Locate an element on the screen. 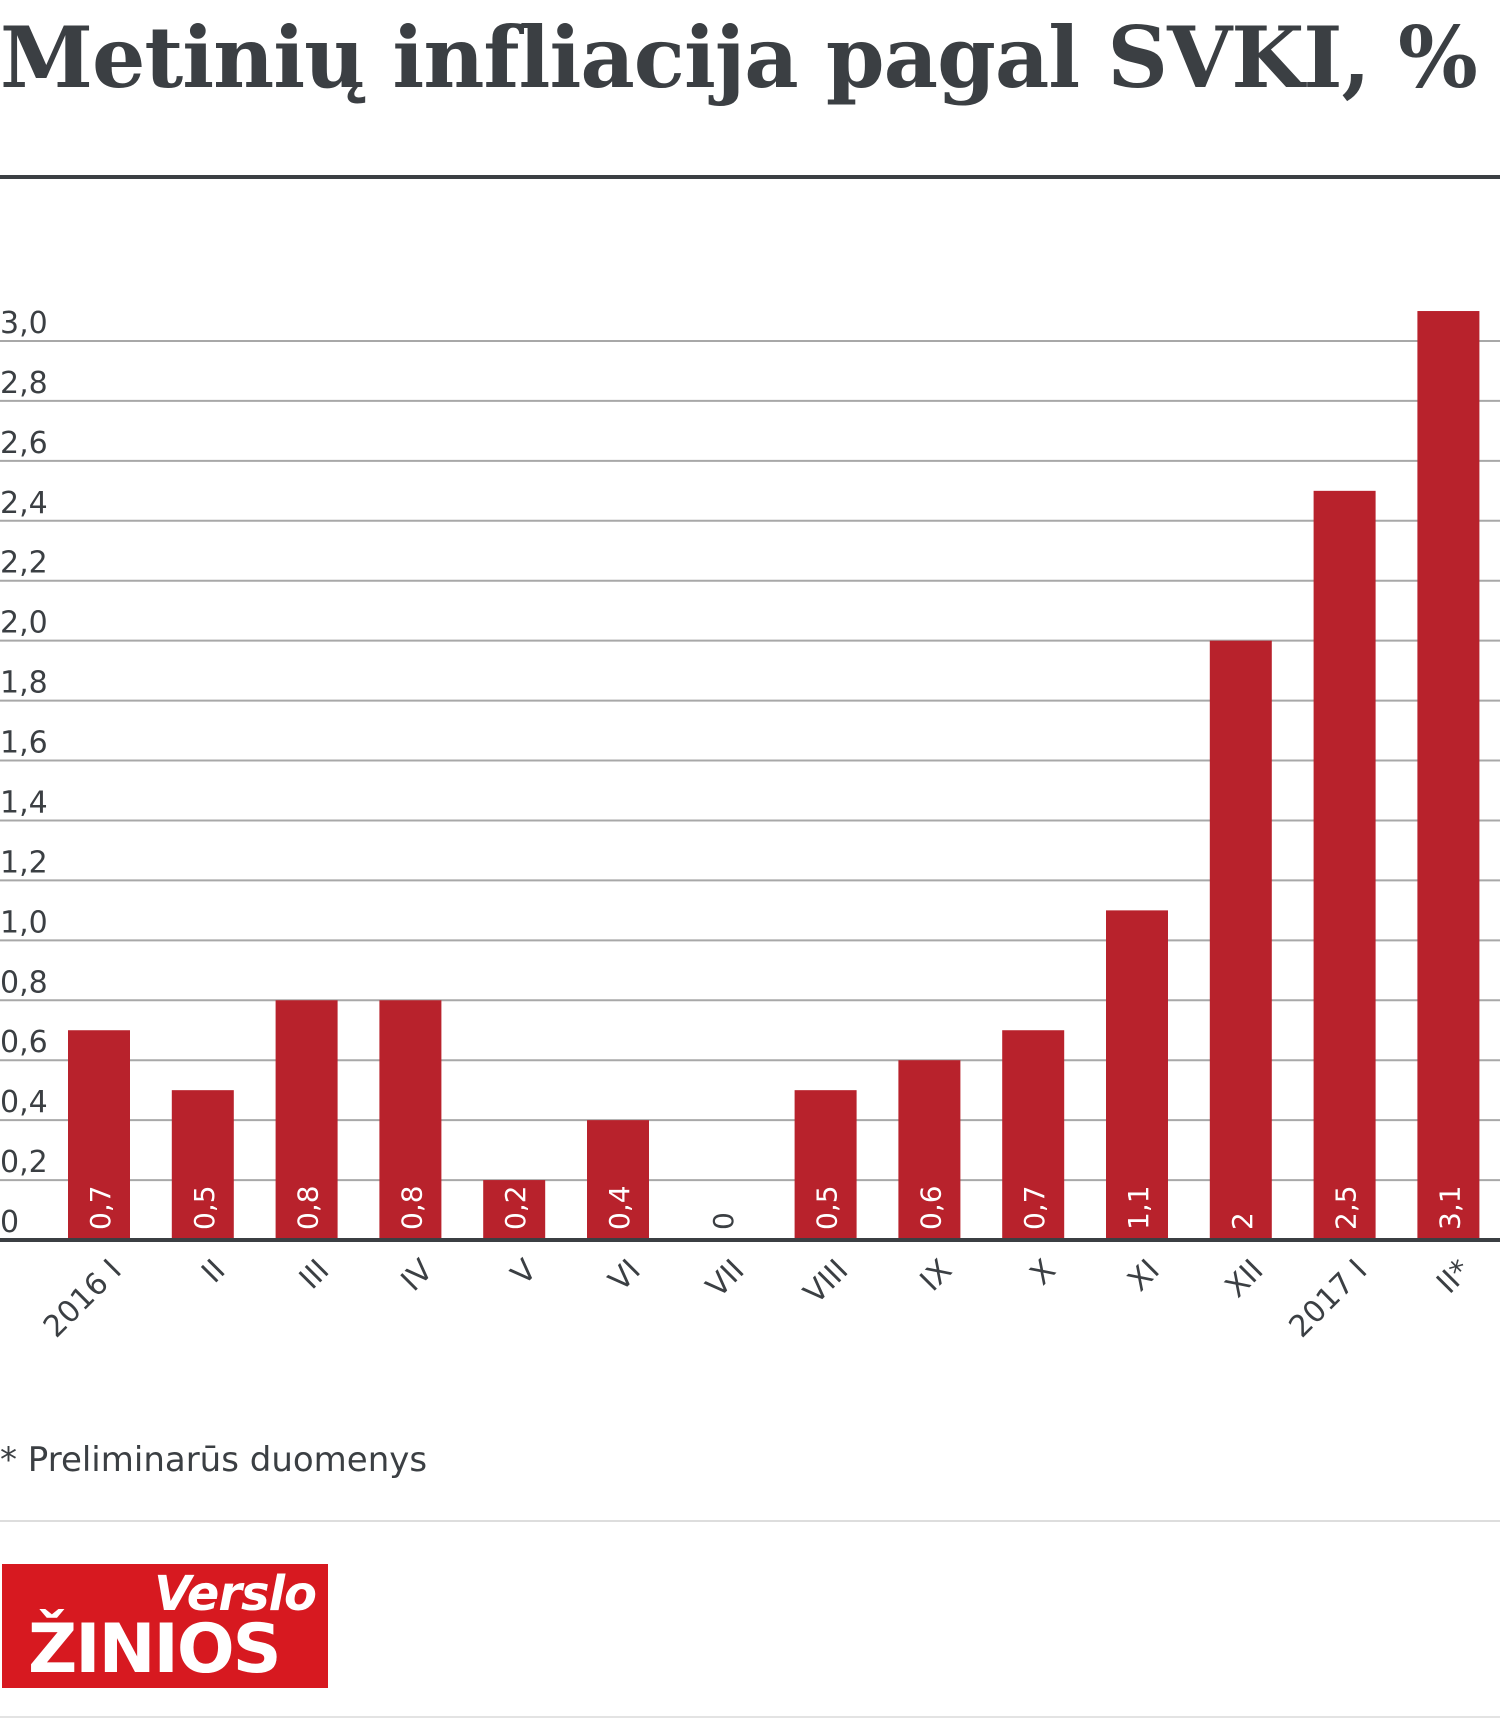 Image resolution: width=1500 pixels, height=1721 pixels. y-tick-label: 1,8 is located at coordinates (24, 683).